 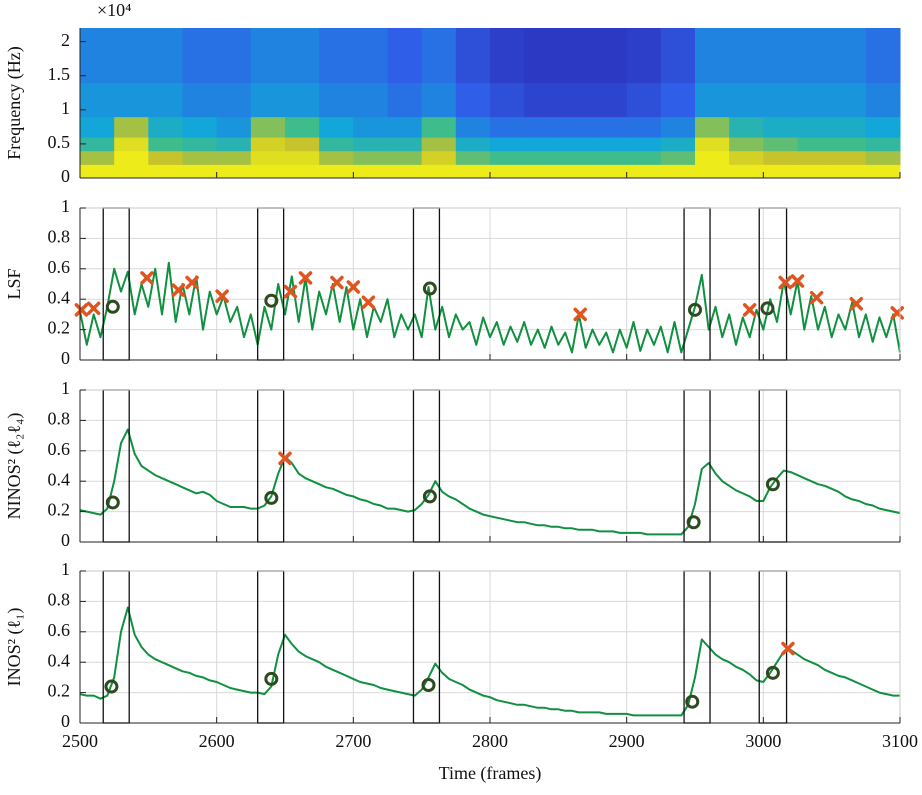 What do you see at coordinates (59, 74) in the screenshot?
I see `y-tick-label: 1.5` at bounding box center [59, 74].